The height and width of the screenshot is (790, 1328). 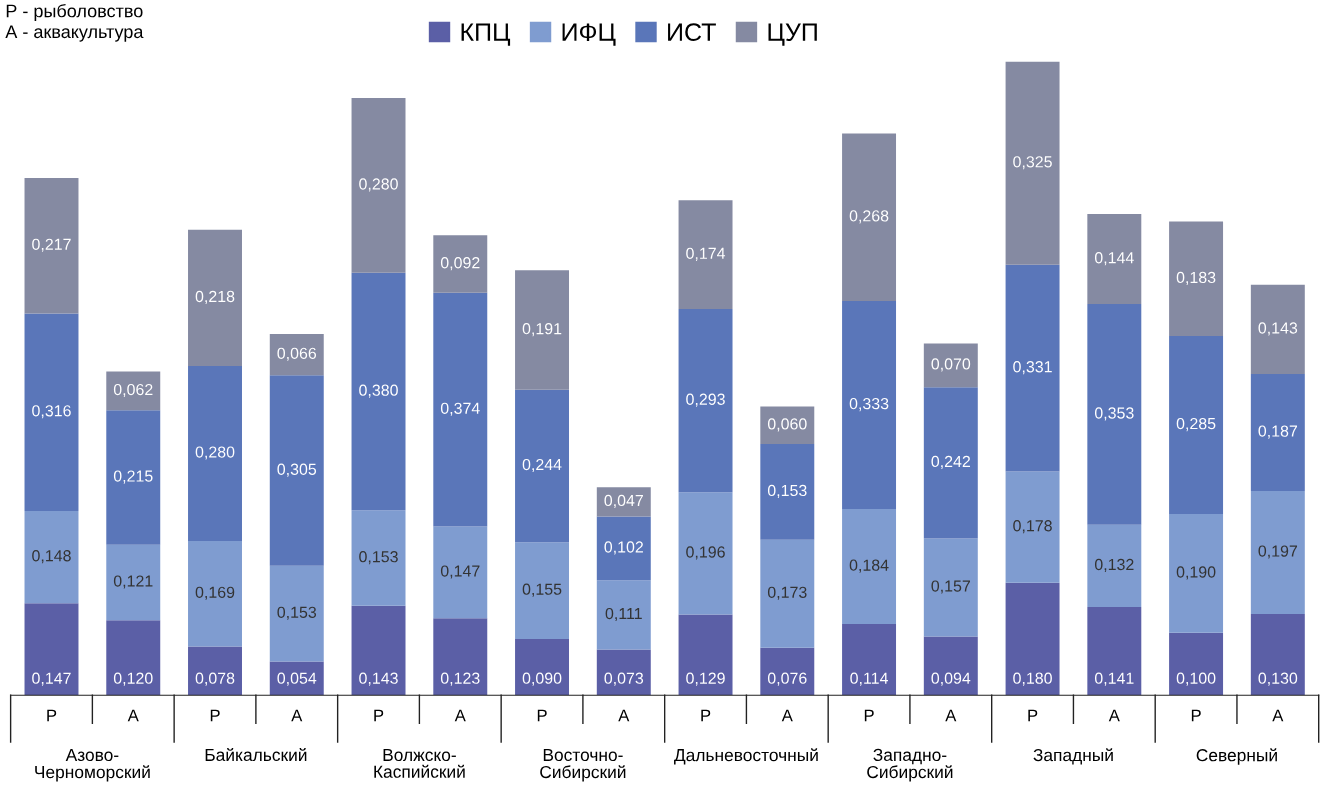 What do you see at coordinates (624, 679) in the screenshot?
I see `data-label: 0,073` at bounding box center [624, 679].